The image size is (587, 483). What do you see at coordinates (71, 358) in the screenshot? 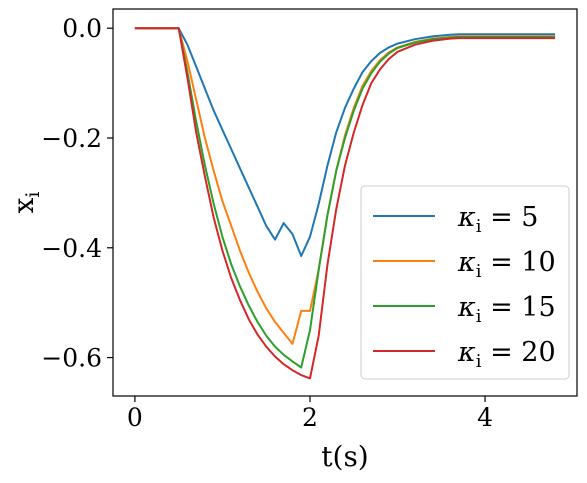
I see `y-tick-label: −0.6` at bounding box center [71, 358].